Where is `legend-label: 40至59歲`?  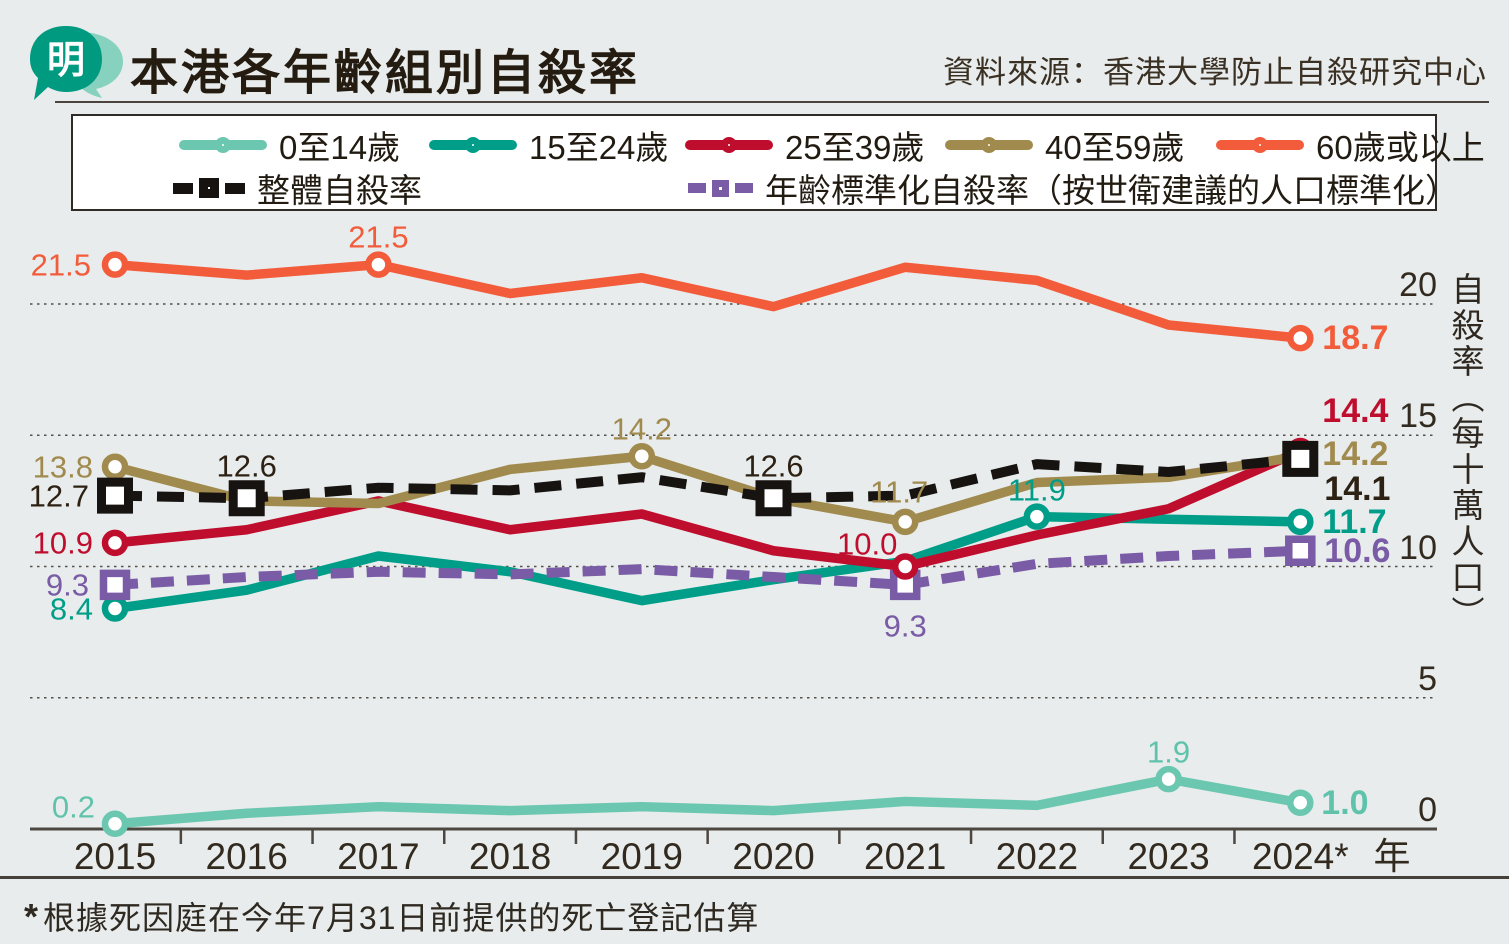 legend-label: 40至59歲 is located at coordinates (1115, 147).